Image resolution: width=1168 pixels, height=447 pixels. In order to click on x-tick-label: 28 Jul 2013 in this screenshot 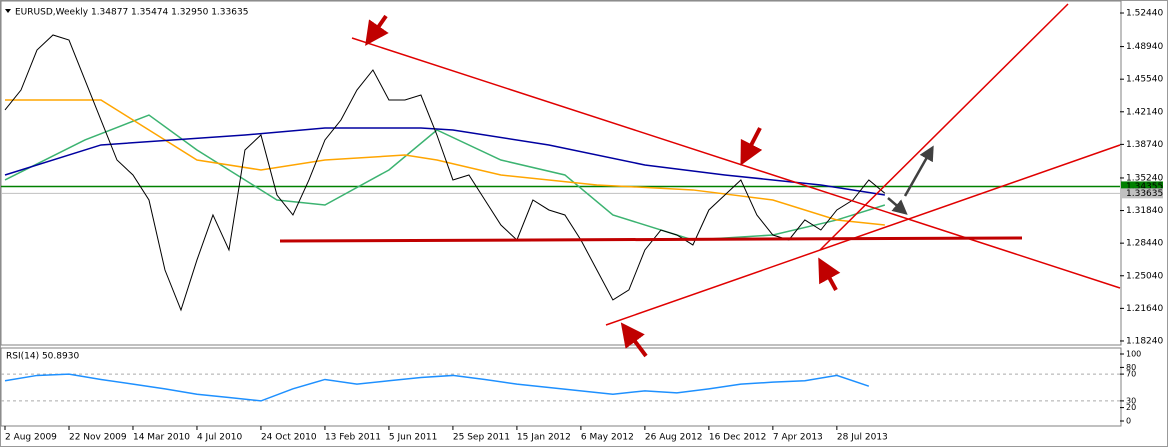, I will do `click(862, 438)`.